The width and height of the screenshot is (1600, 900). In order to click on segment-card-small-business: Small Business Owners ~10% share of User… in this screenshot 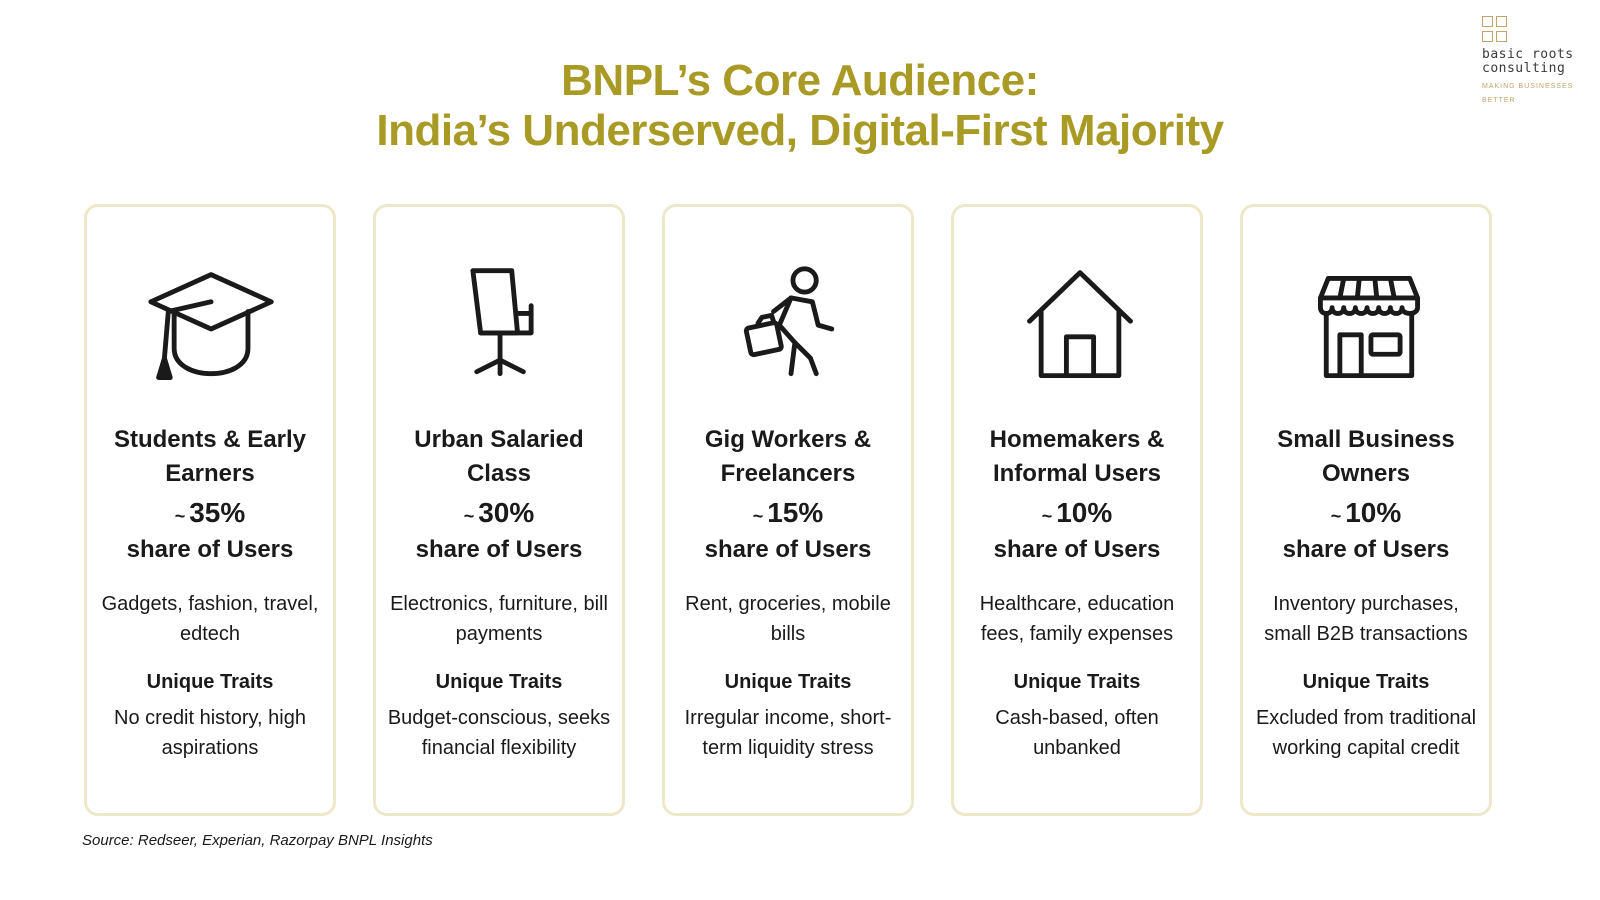, I will do `click(1366, 510)`.